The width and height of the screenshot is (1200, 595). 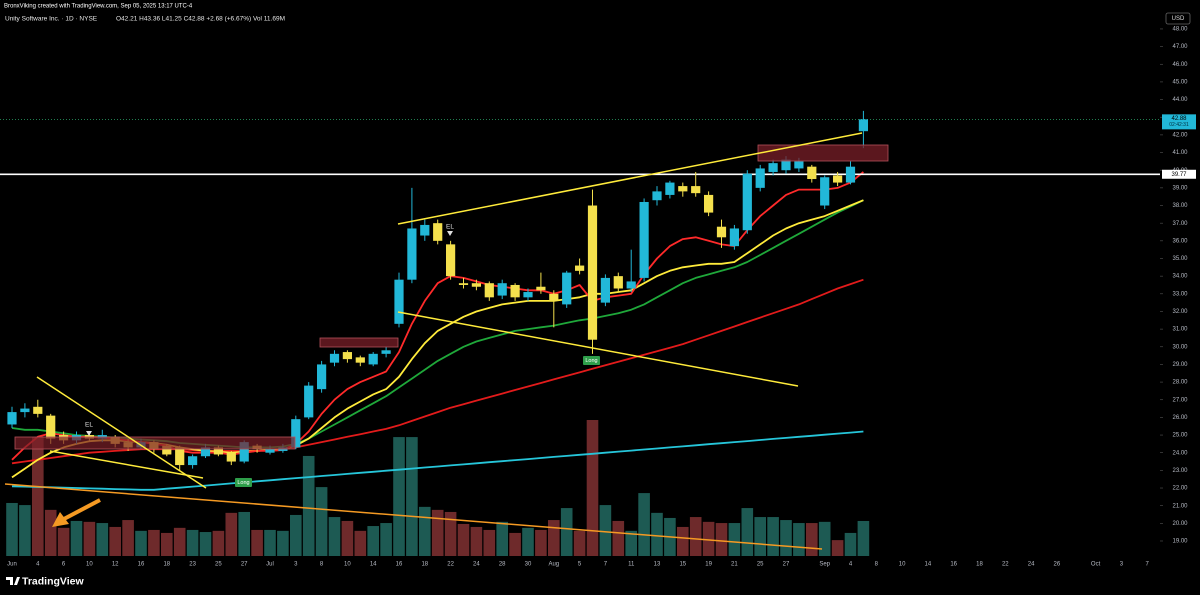 I want to click on y-tick-label: 19.00, so click(x=1180, y=542).